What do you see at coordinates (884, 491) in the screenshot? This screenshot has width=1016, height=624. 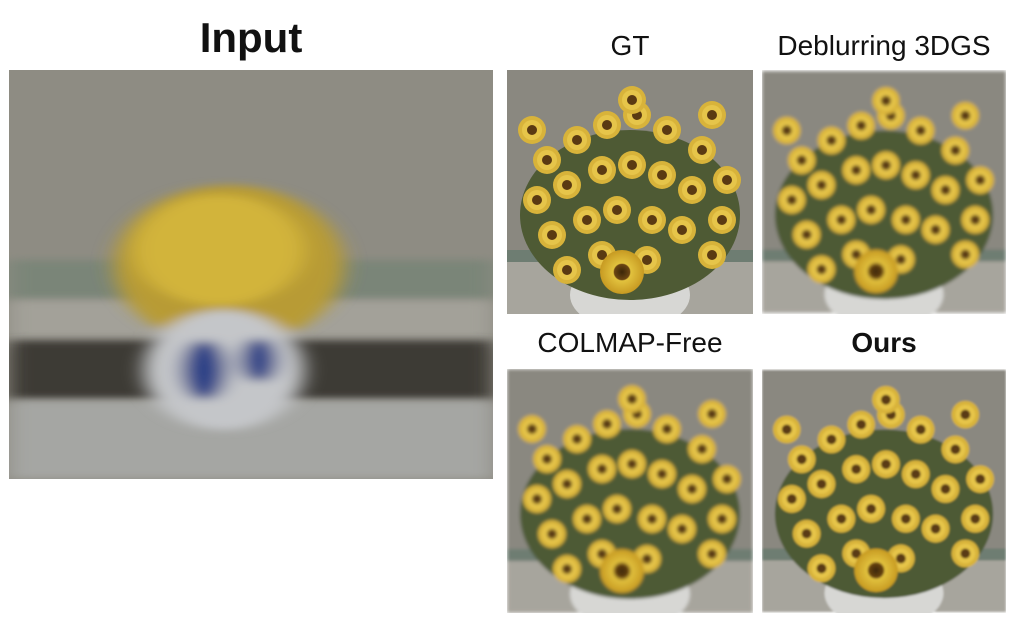 I see `ours-image` at bounding box center [884, 491].